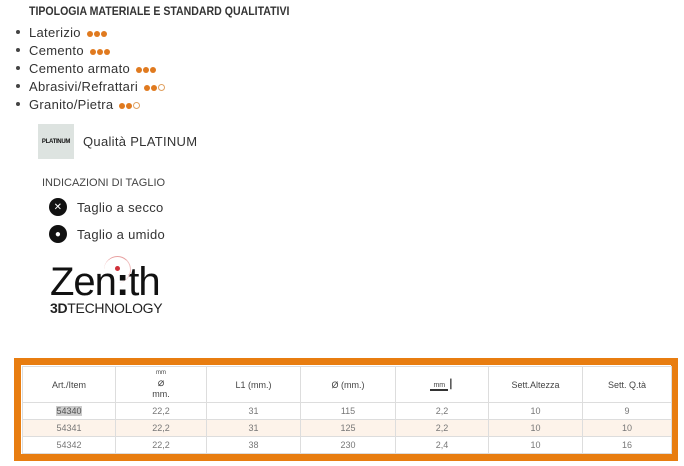 The image size is (684, 466). I want to click on col-sett-qta: Sett. Q.tà, so click(627, 384).